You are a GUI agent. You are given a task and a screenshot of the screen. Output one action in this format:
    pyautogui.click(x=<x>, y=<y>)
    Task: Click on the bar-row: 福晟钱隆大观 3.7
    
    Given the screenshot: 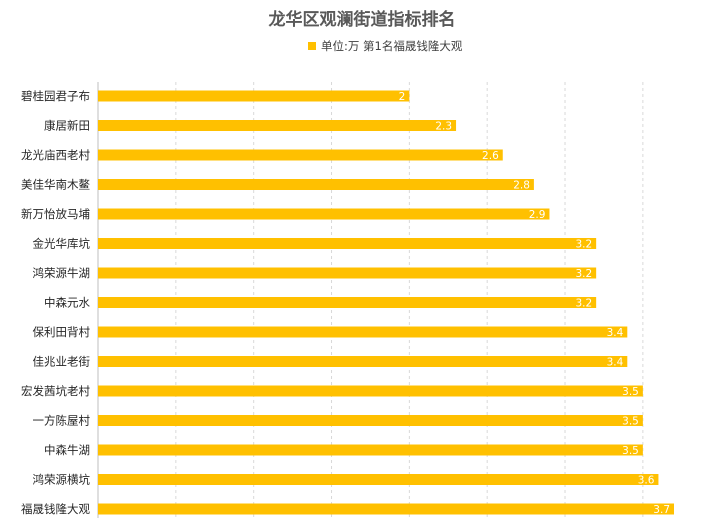 What is the action you would take?
    pyautogui.click(x=347, y=509)
    